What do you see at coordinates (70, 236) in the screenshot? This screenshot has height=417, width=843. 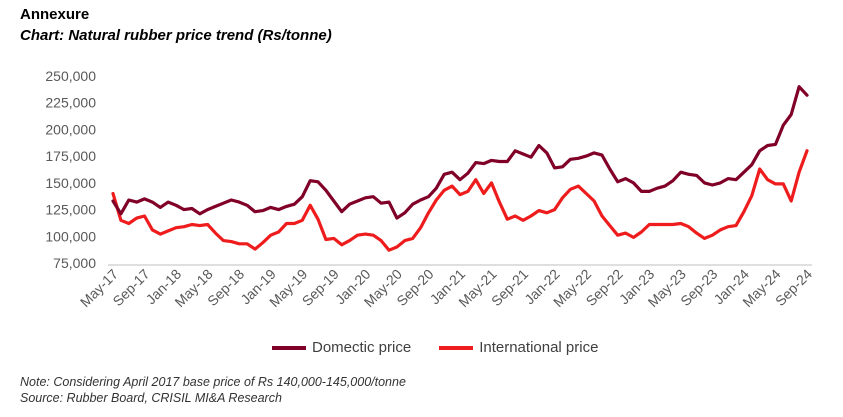 I see `y-tick-label: 100,000` at bounding box center [70, 236].